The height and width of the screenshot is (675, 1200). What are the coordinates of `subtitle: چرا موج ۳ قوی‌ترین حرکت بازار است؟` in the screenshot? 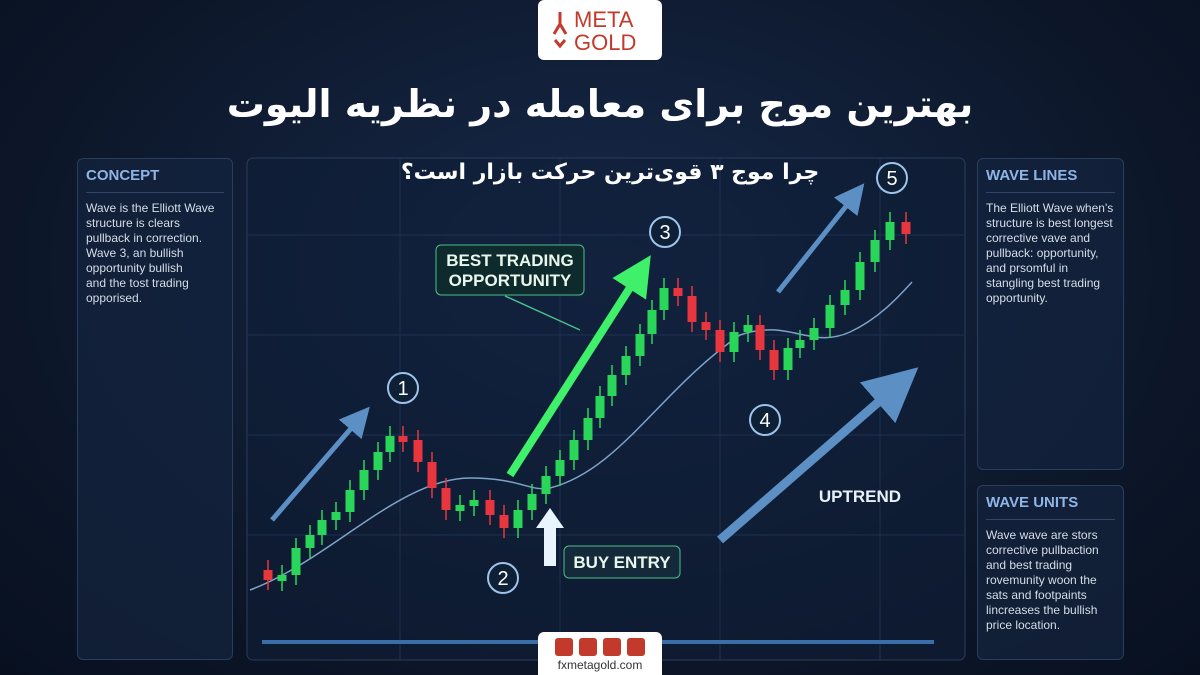 It's located at (610, 172).